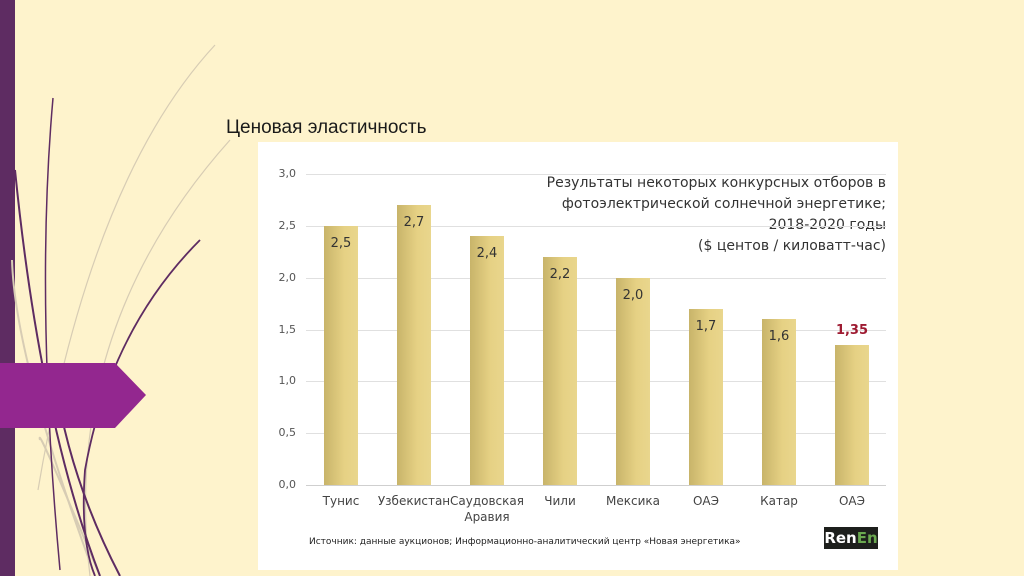 This screenshot has width=1024, height=576. Describe the element at coordinates (326, 127) in the screenshot. I see `slide-title: Ценовая эластичность` at that location.